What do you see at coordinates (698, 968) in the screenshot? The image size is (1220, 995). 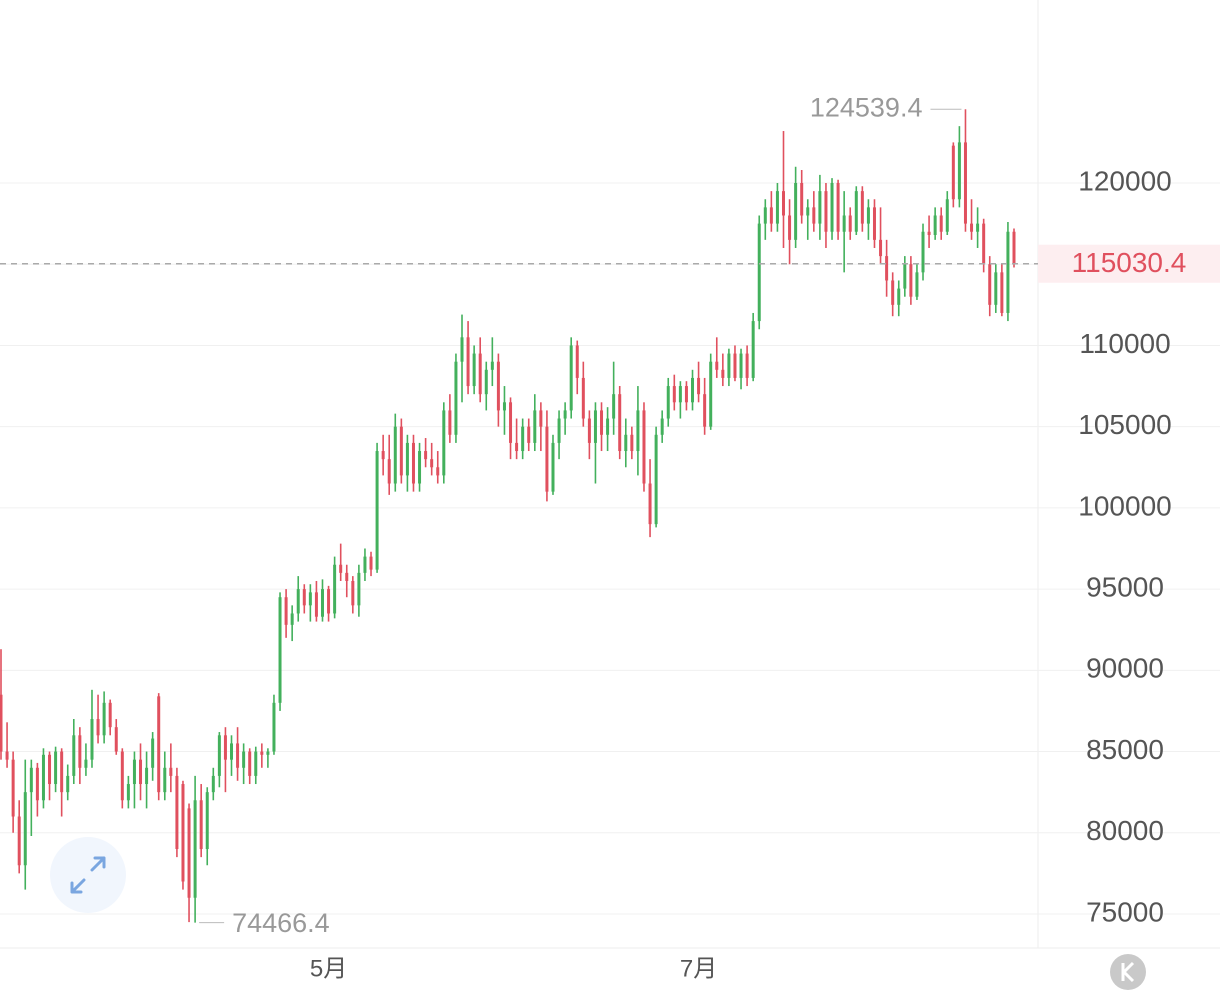 I see `x-tick-label: 7月` at bounding box center [698, 968].